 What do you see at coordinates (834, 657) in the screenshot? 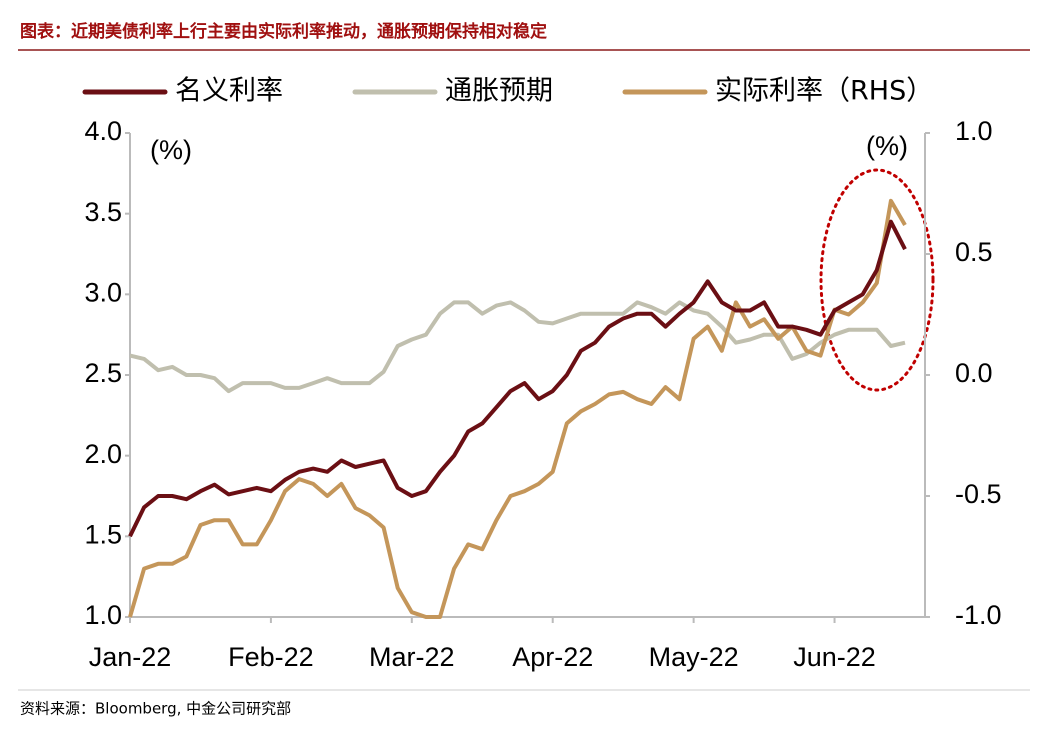
I see `x-tick-label: Jun-22` at bounding box center [834, 657].